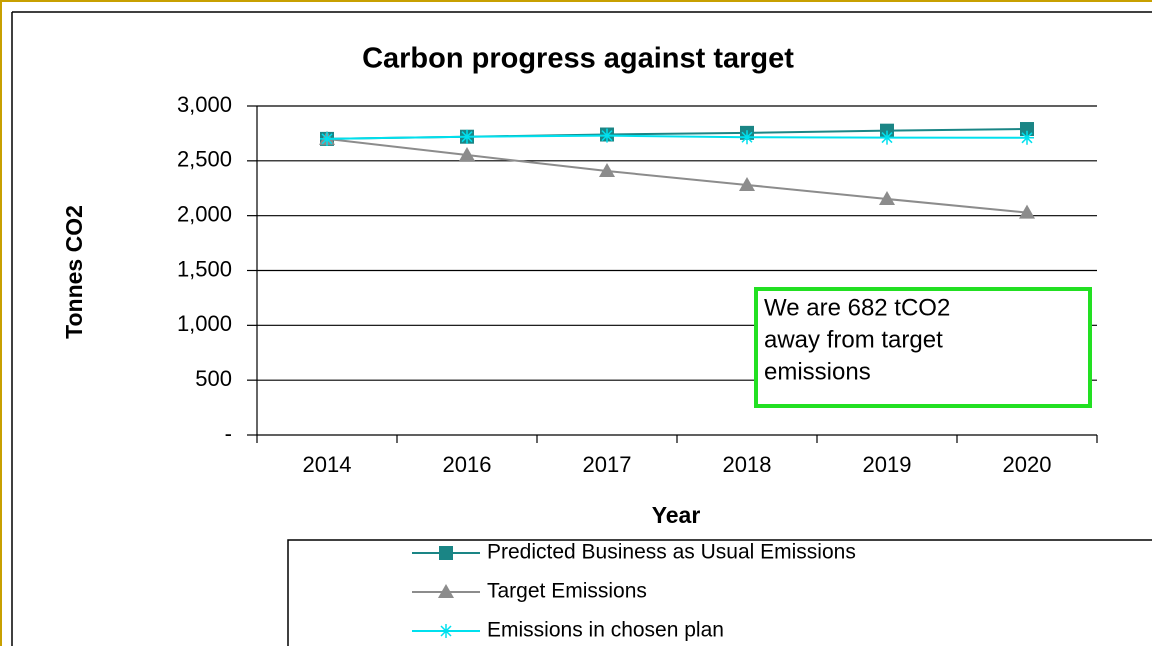  I want to click on y-tick-label: -, so click(228, 433).